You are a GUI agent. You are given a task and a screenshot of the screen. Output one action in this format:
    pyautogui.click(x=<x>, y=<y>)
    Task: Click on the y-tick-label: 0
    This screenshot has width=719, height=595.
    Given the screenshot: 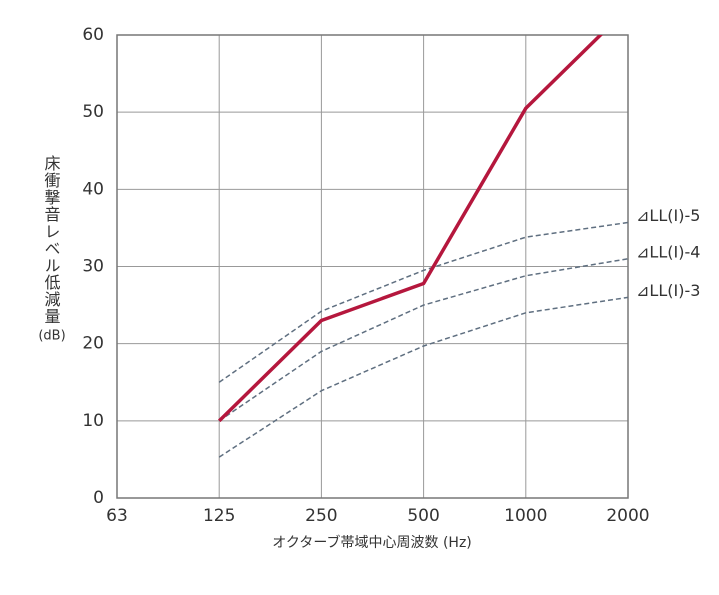 What is the action you would take?
    pyautogui.click(x=98, y=498)
    